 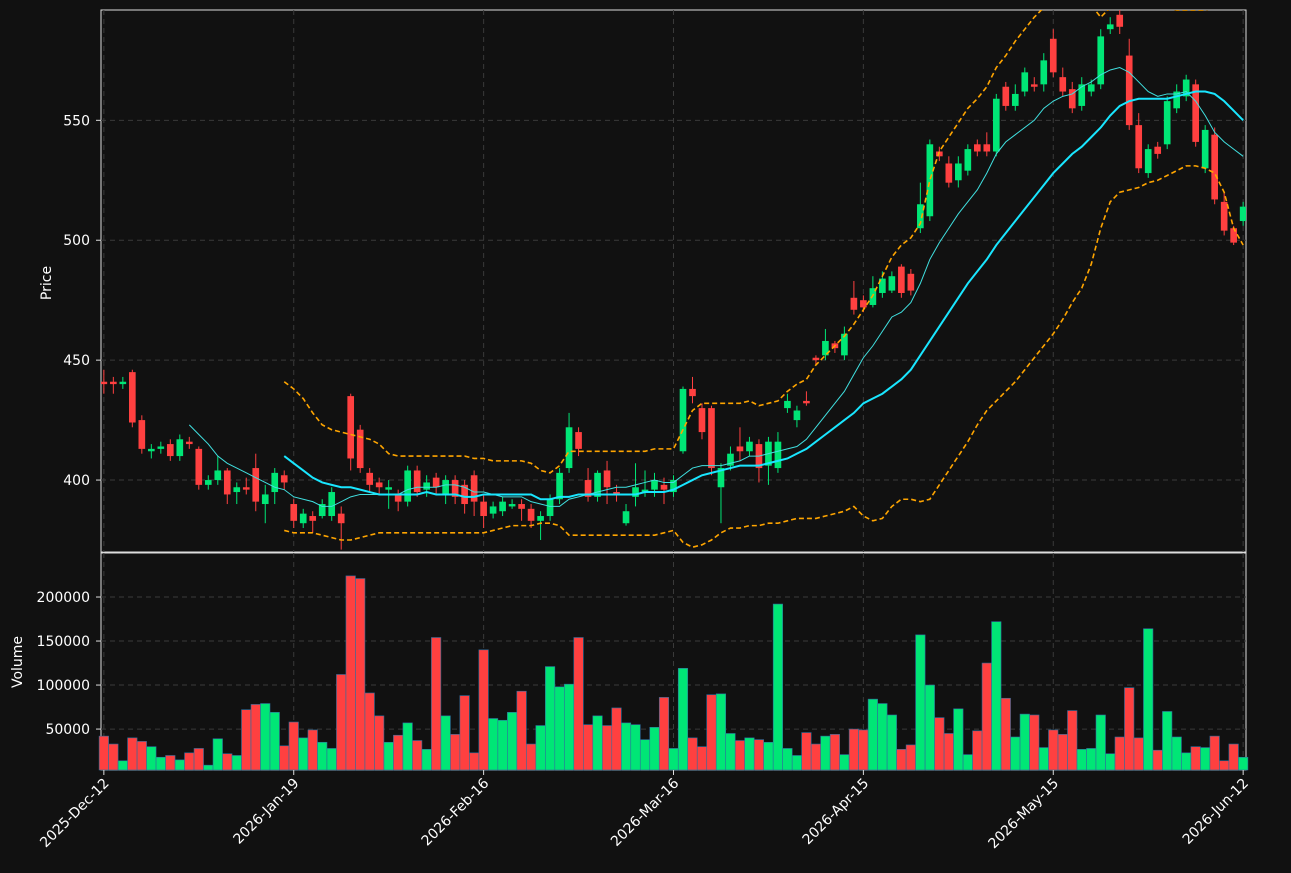 What do you see at coordinates (1024, 814) in the screenshot?
I see `x-tick-label: 2026-May-15` at bounding box center [1024, 814].